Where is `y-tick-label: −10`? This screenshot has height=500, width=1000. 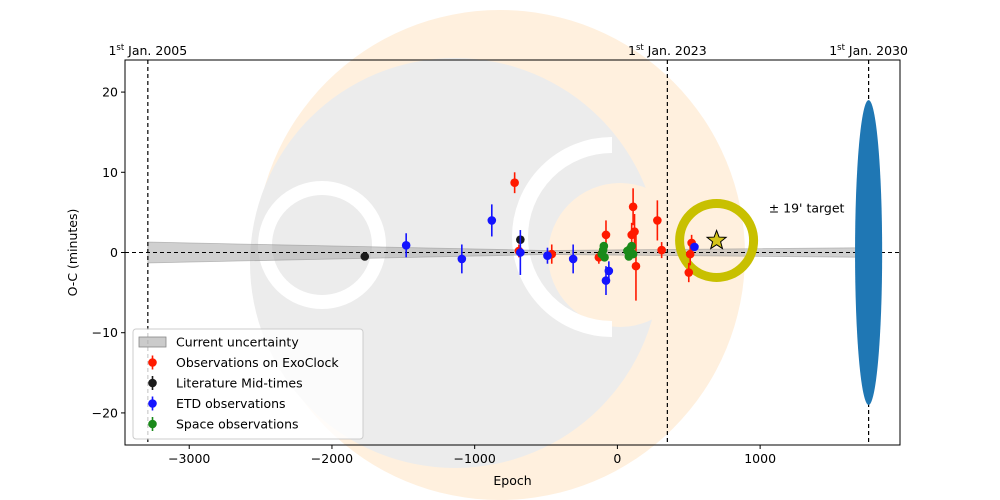
y-tick-label: −10 is located at coordinates (105, 332).